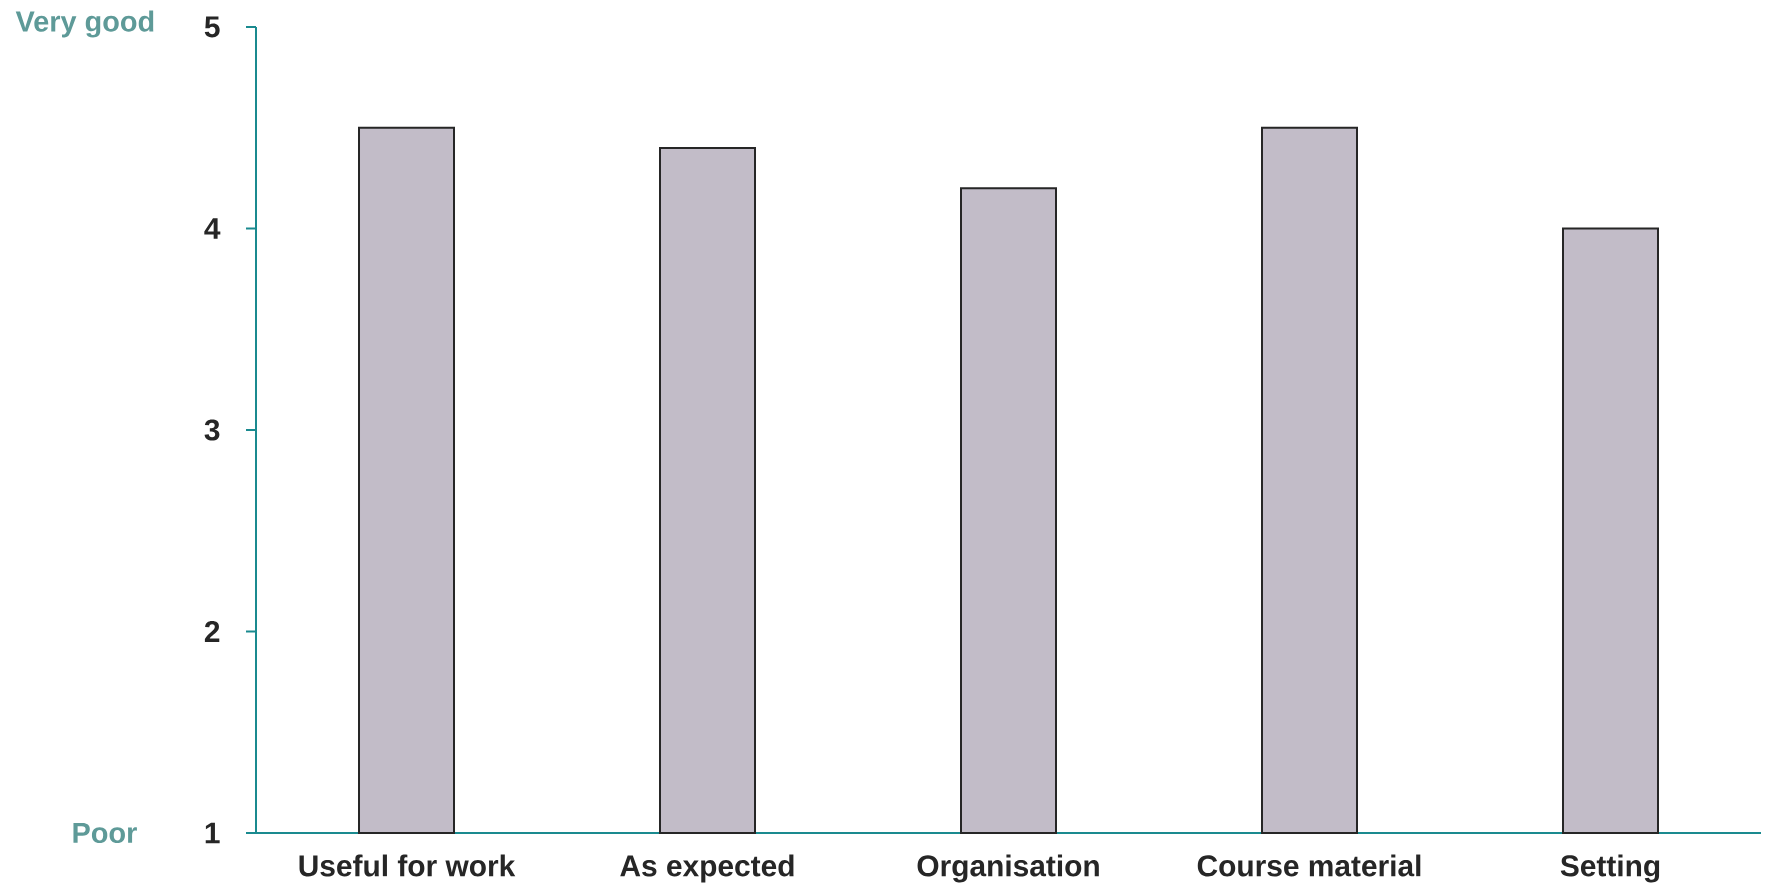 This screenshot has width=1769, height=894. I want to click on y-tick-label: 1, so click(212, 833).